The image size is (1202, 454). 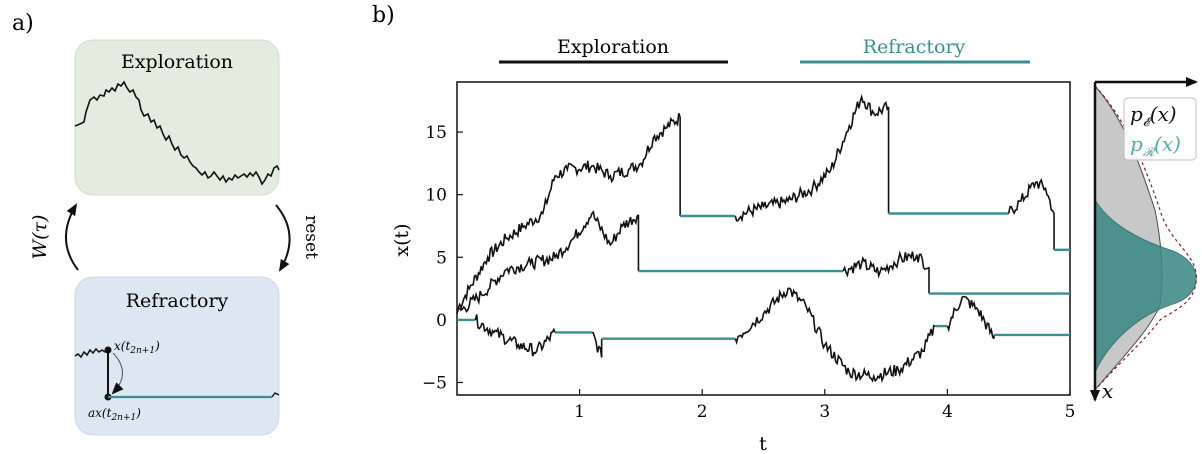 I want to click on legend-exploration-label: Exploration, so click(x=613, y=47).